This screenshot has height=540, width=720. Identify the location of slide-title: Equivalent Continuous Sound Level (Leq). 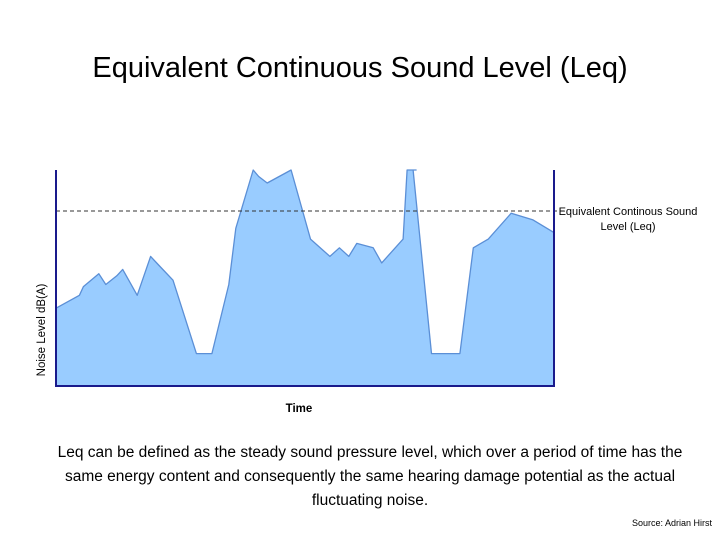
(360, 68).